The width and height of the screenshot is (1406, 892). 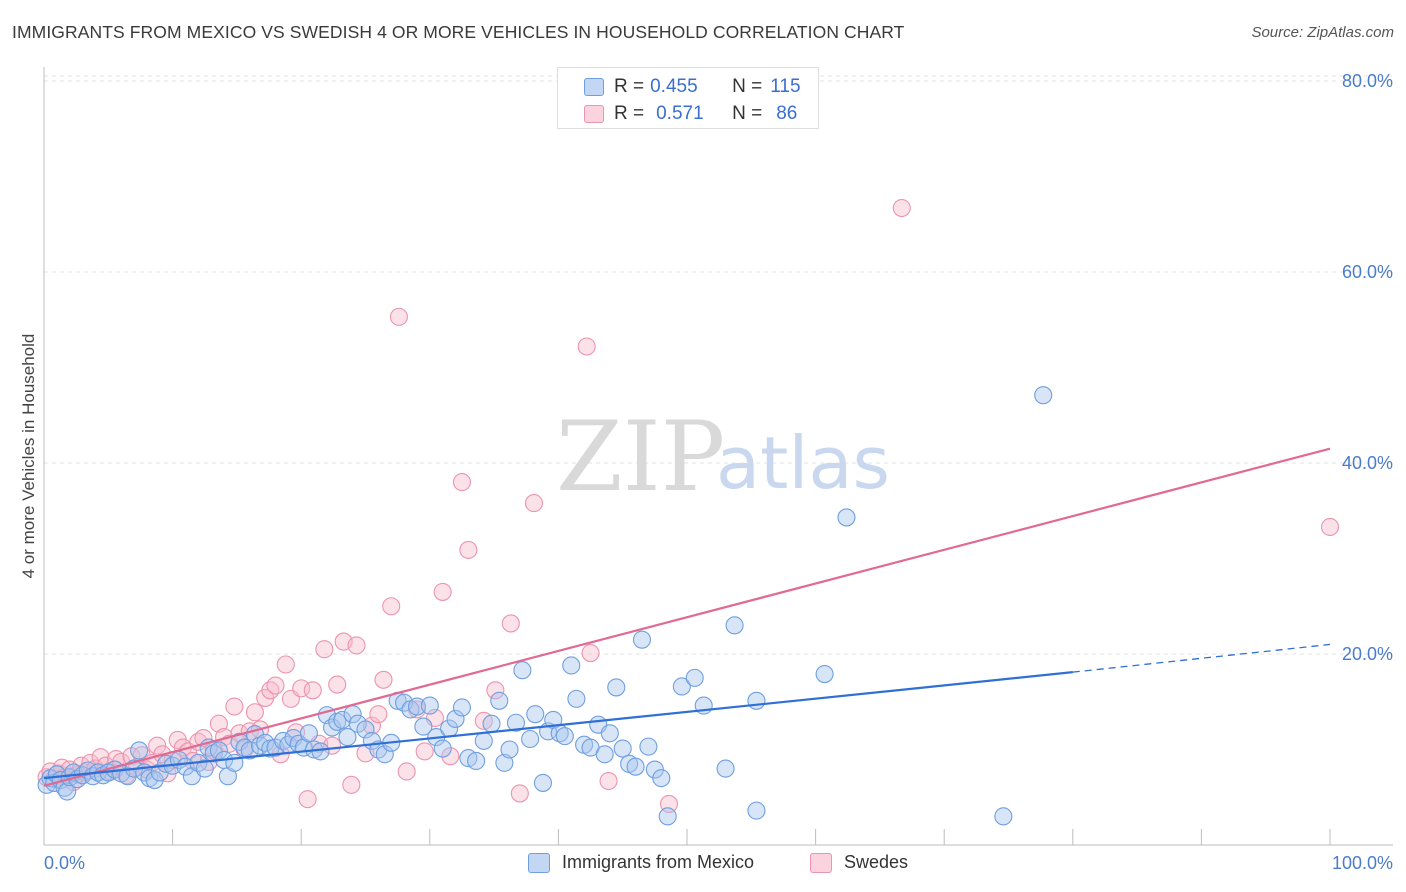 I want to click on legend-label-mexico: Immigrants from Mexico, so click(x=658, y=862).